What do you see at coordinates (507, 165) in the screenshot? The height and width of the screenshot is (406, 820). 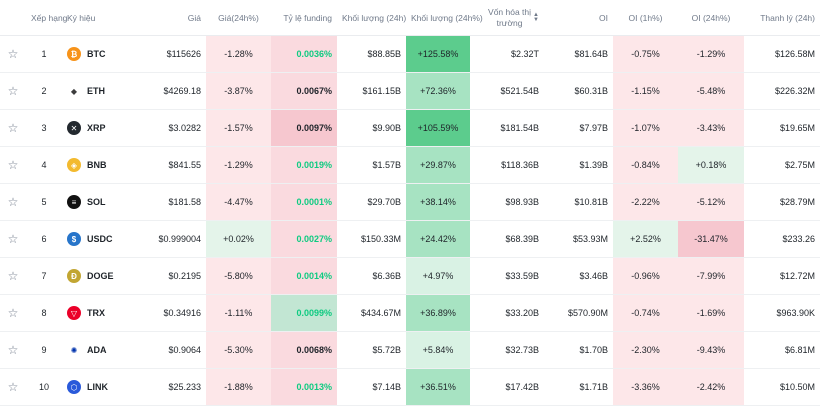 I see `market-cap-cell: $118.36B` at bounding box center [507, 165].